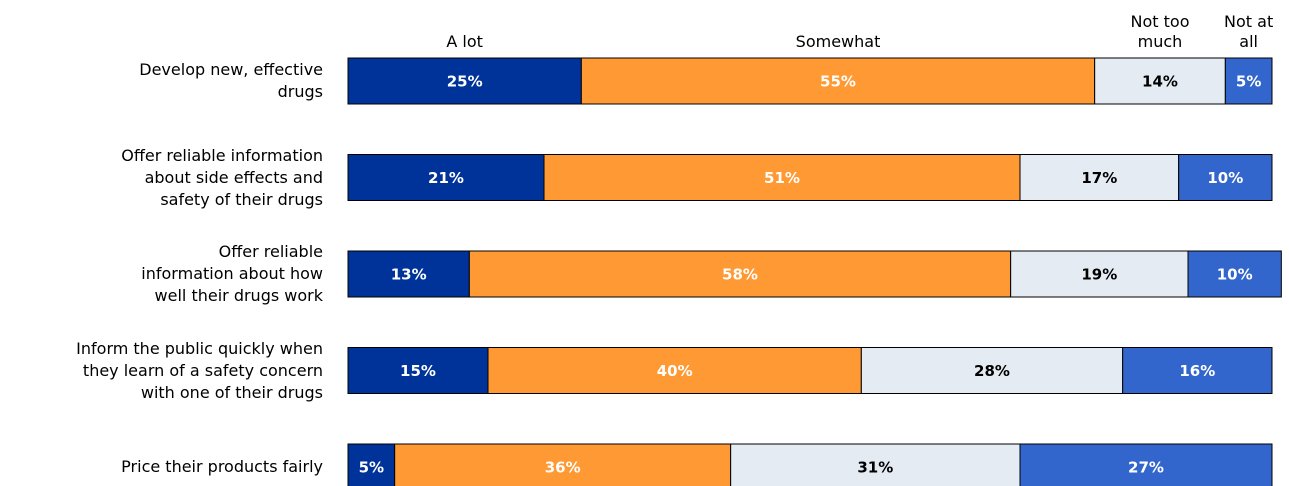  I want to click on value-label: 40%, so click(675, 371).